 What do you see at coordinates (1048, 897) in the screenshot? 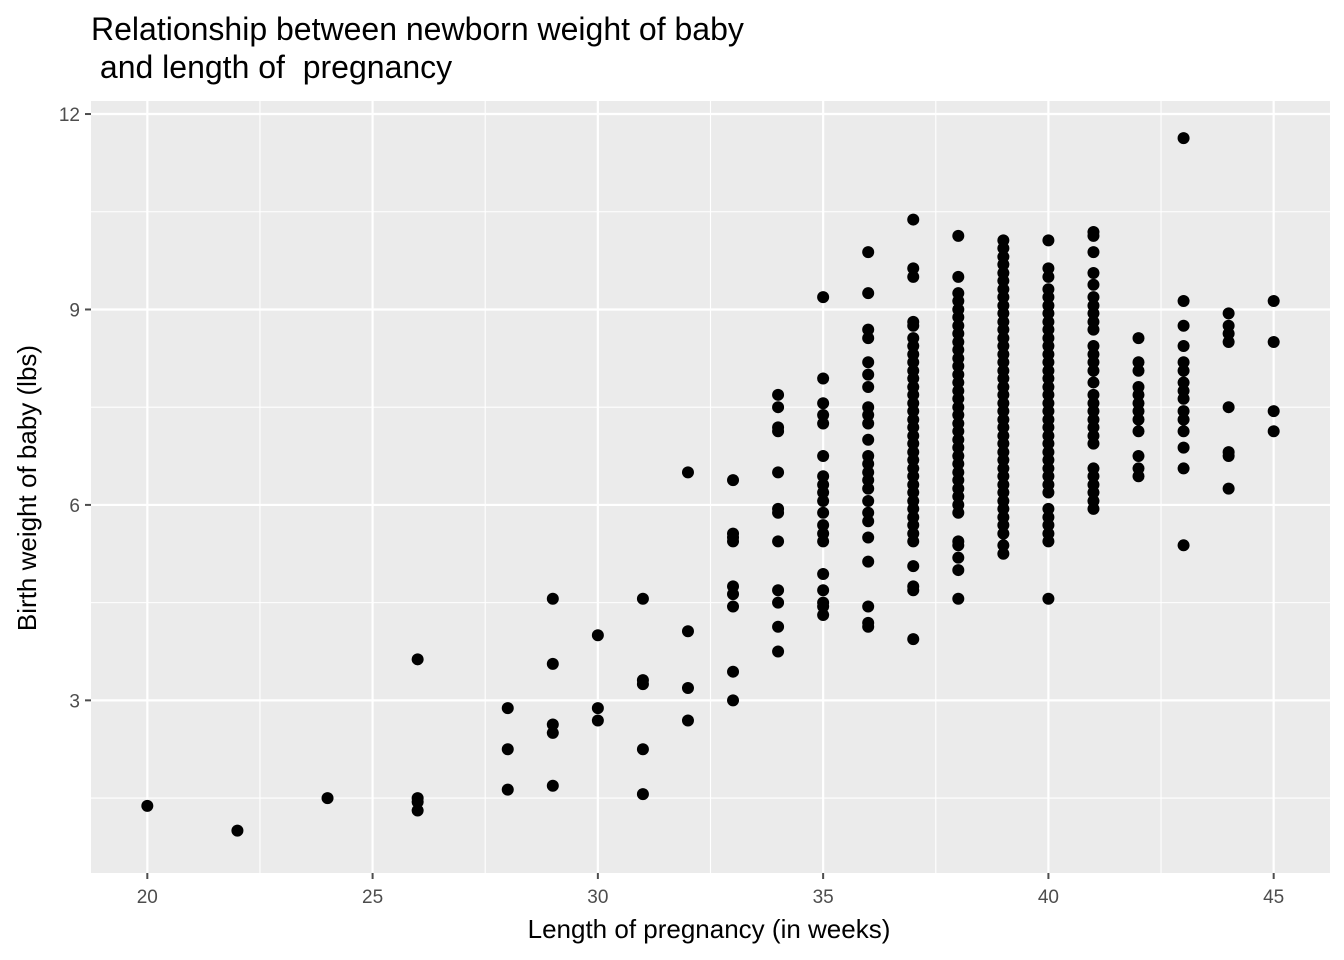
I see `x-tick-label: 40` at bounding box center [1048, 897].